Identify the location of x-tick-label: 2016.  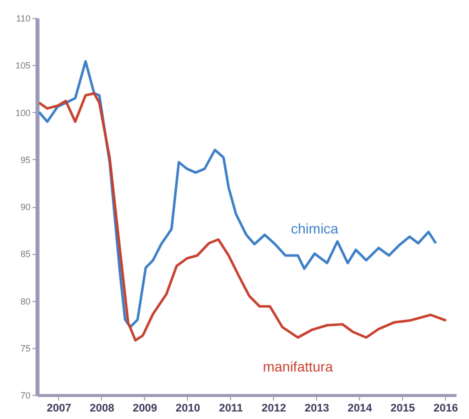
(446, 408).